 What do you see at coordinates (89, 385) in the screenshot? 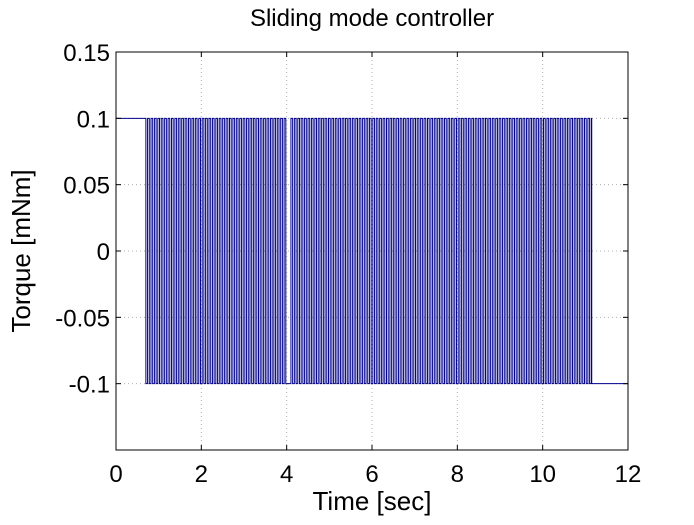
I see `y-tick-label: -0.1` at bounding box center [89, 385].